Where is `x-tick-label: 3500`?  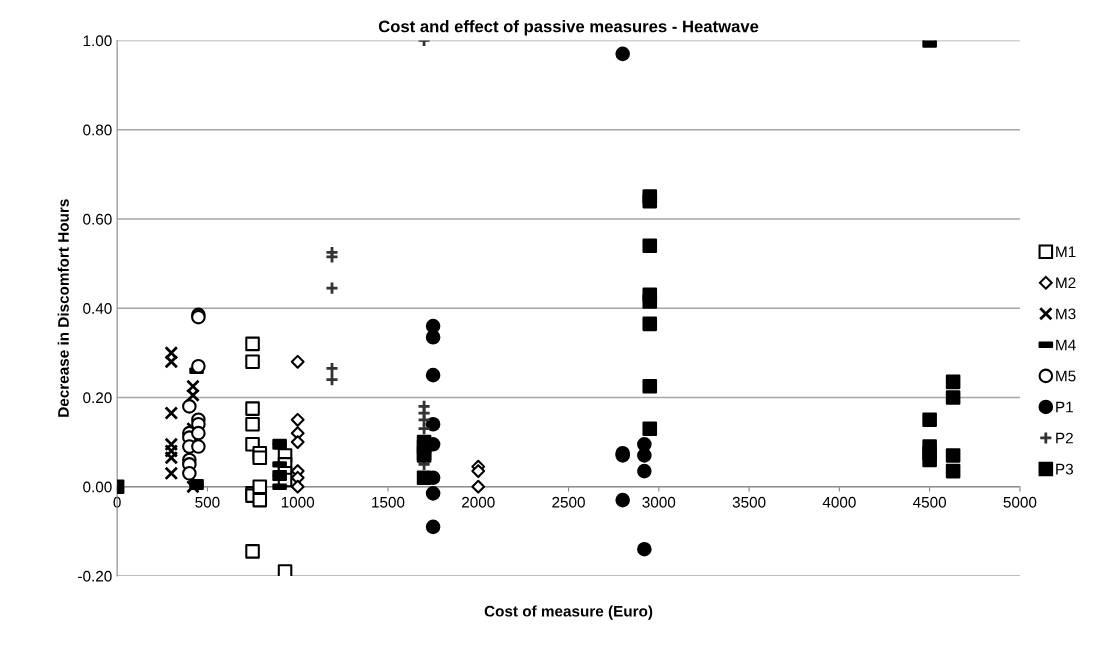 x-tick-label: 3500 is located at coordinates (749, 502).